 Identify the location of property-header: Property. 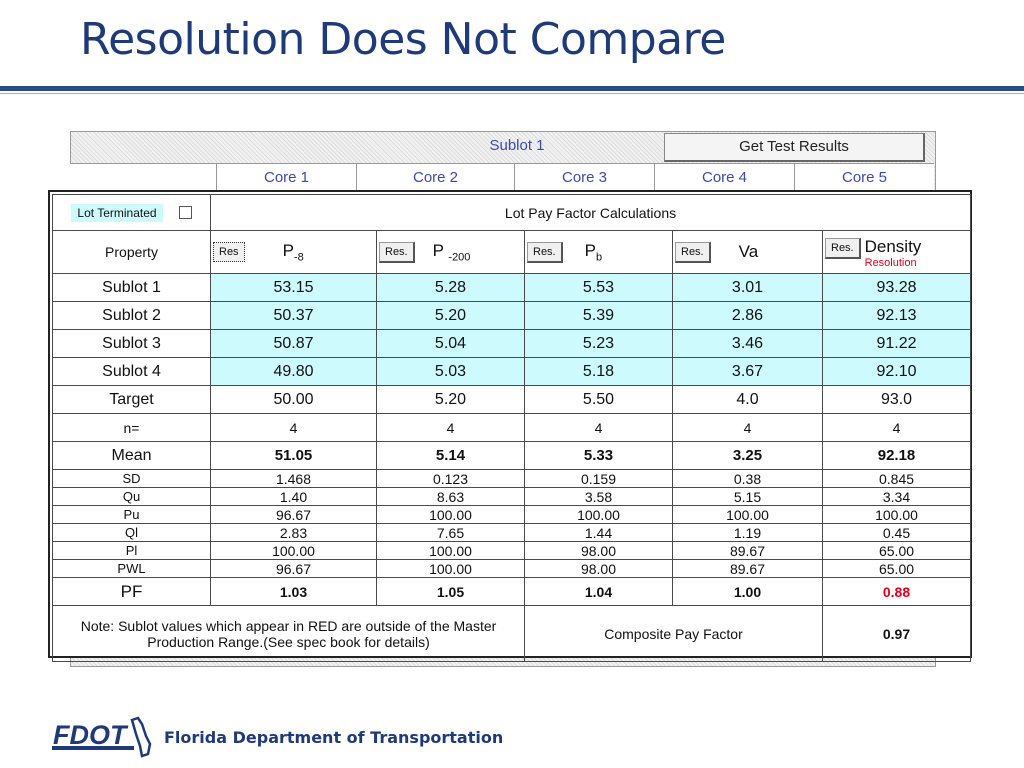
(131, 252).